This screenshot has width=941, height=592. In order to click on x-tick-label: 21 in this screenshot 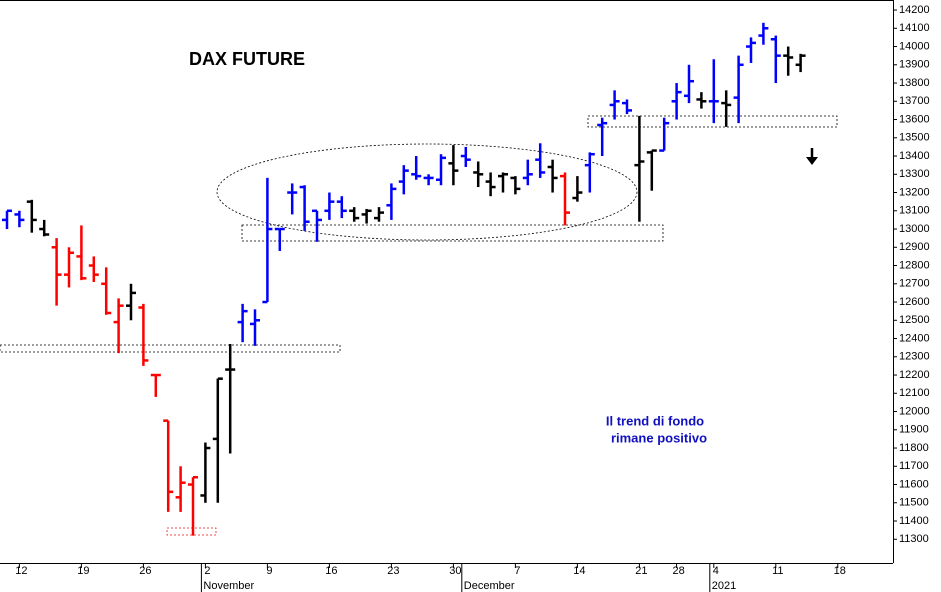, I will do `click(641, 571)`.